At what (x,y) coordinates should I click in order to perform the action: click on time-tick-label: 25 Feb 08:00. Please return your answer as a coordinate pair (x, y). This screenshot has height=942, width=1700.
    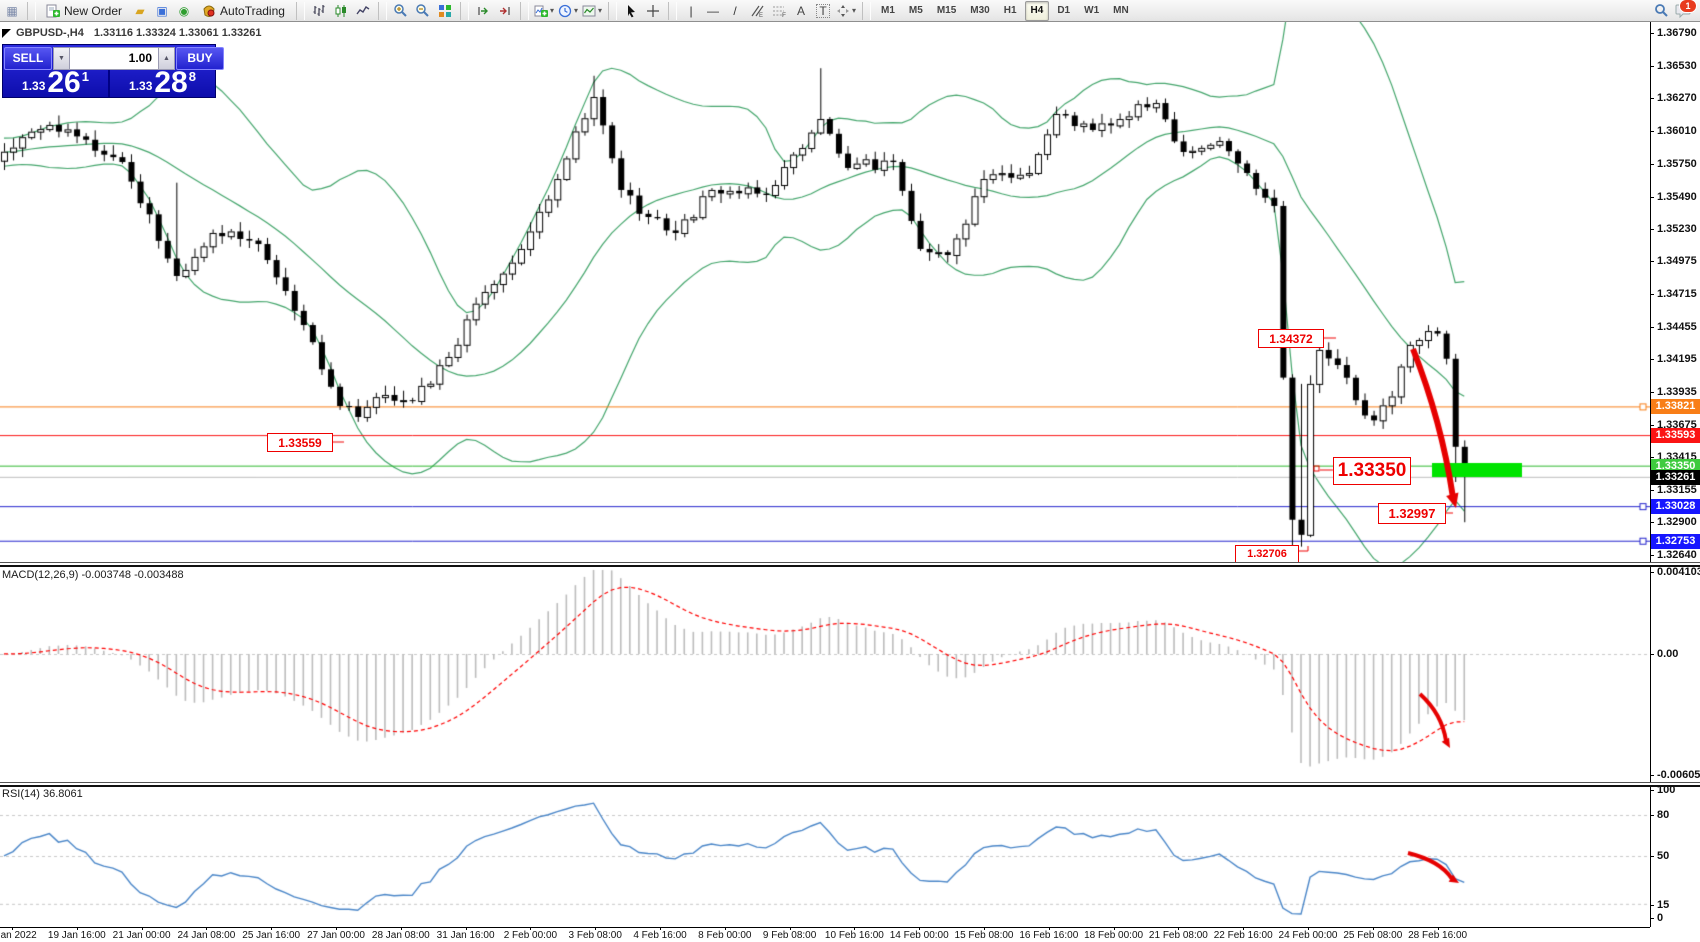
    Looking at the image, I should click on (1373, 935).